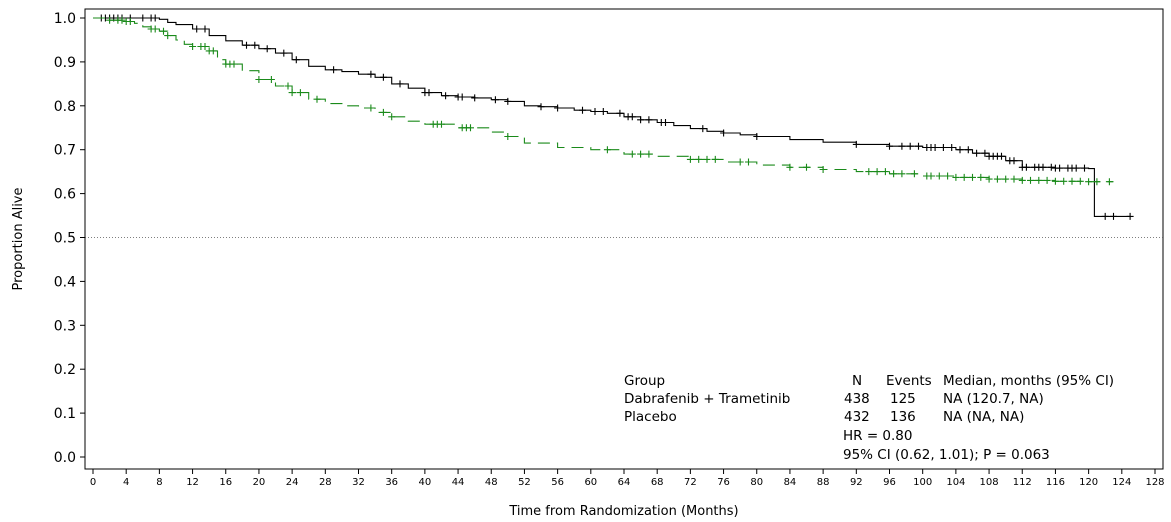  What do you see at coordinates (557, 482) in the screenshot?
I see `x-tick-label: 56` at bounding box center [557, 482].